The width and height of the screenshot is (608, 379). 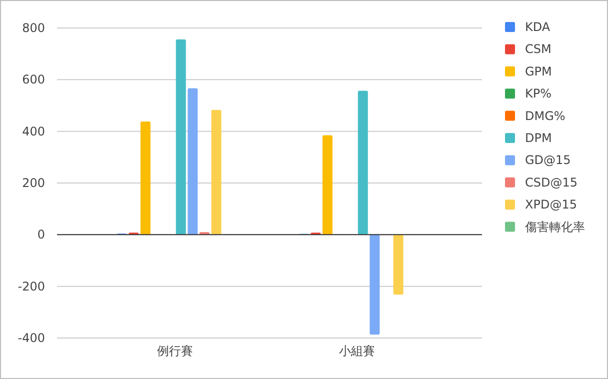 What do you see at coordinates (538, 49) in the screenshot?
I see `legend-label: CSM` at bounding box center [538, 49].